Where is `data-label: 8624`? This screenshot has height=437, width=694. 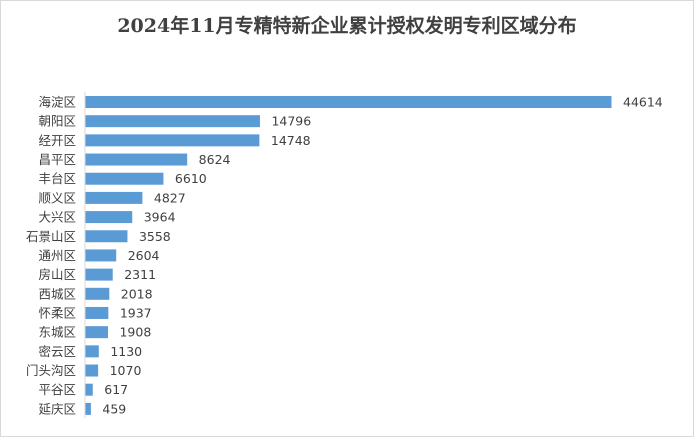
data-label: 8624 is located at coordinates (215, 159).